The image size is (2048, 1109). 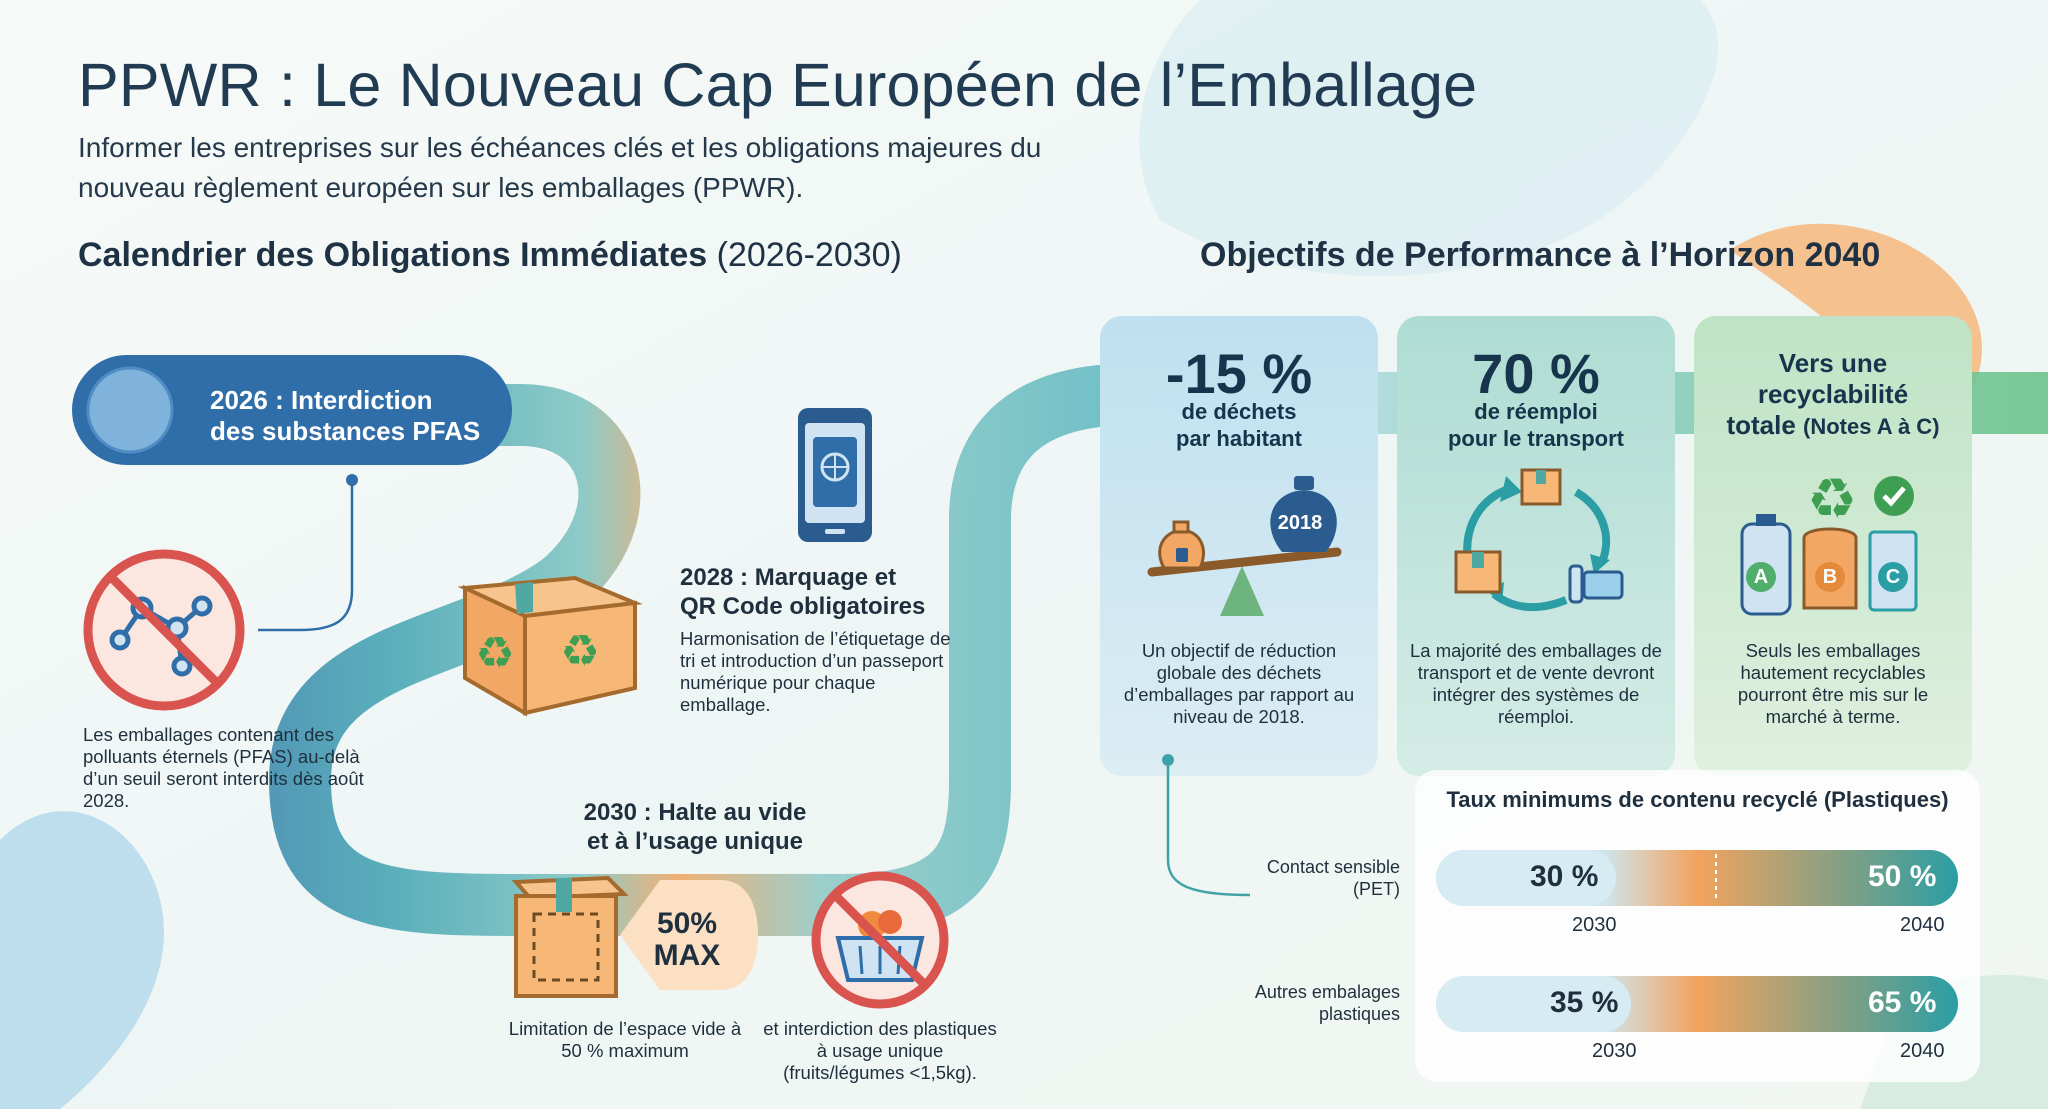 I want to click on max-void-unit: MAX, so click(x=687, y=955).